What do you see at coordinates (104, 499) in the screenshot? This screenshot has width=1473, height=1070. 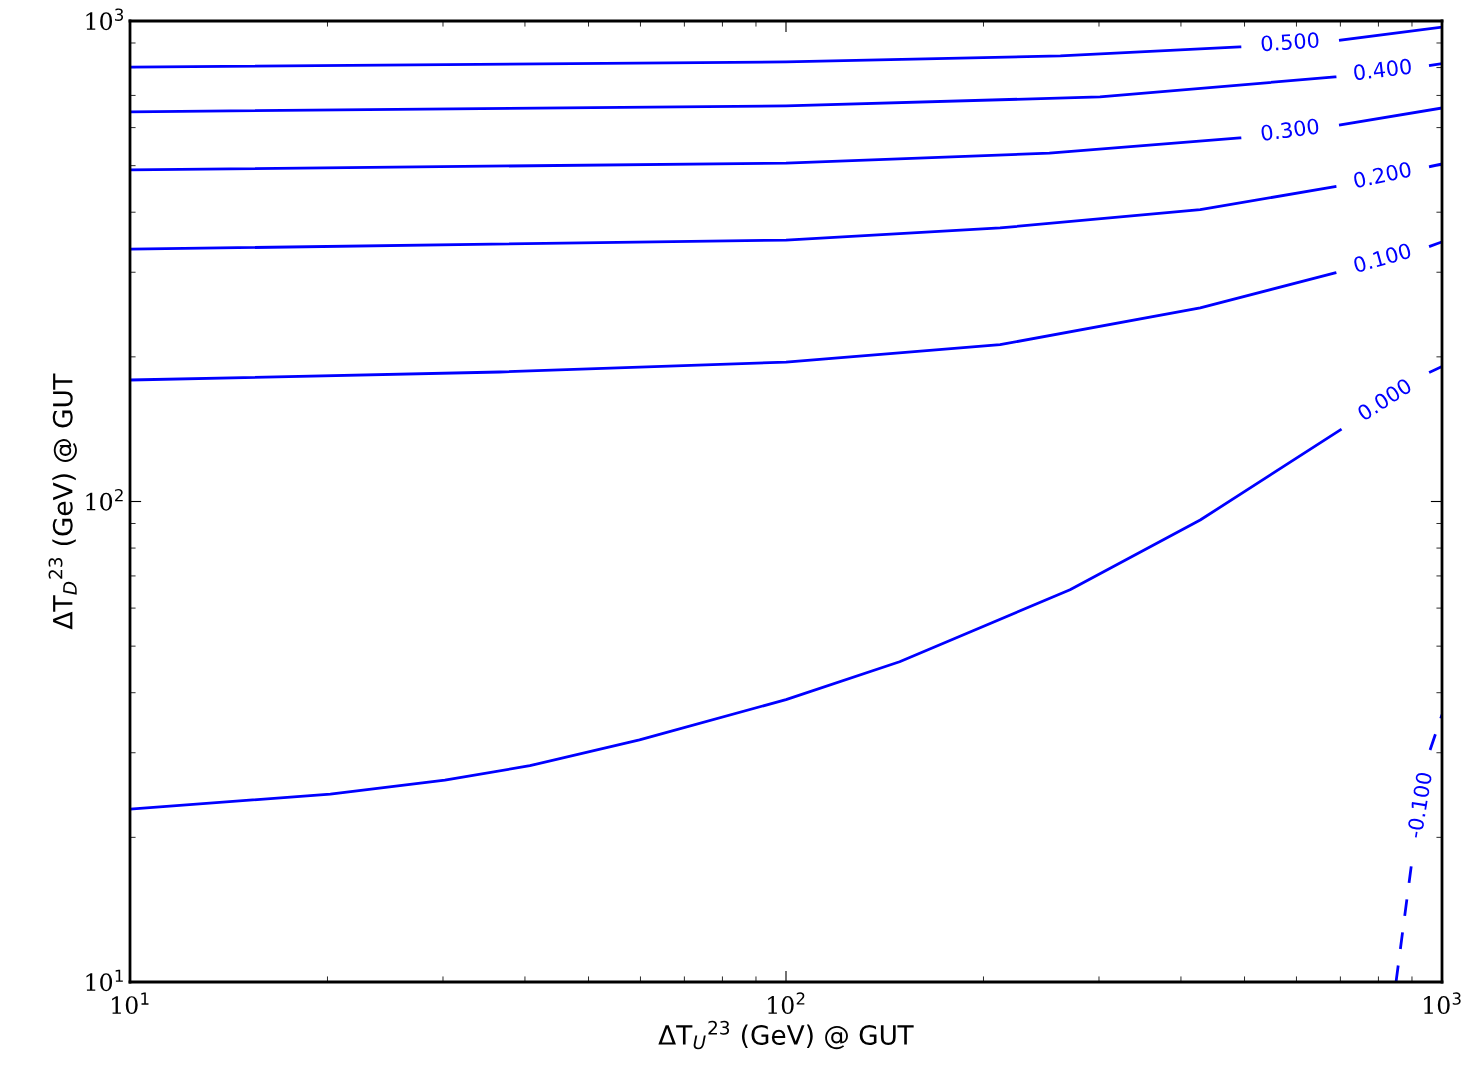 I see `y-tick-label: 10$^{2}$` at bounding box center [104, 499].